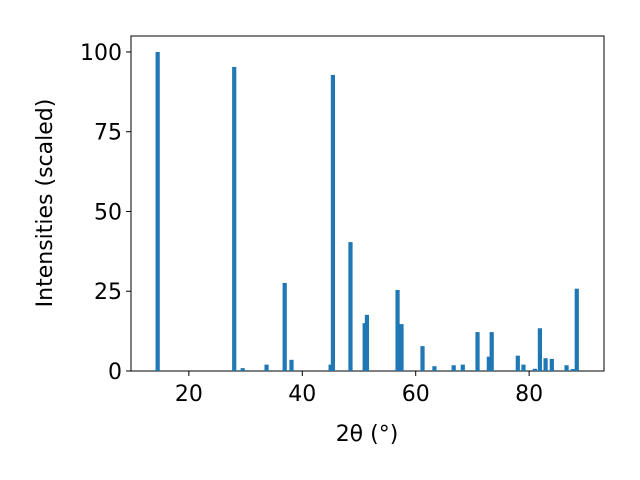 This screenshot has width=640, height=480. What do you see at coordinates (302, 394) in the screenshot?
I see `x-tick-label: 40` at bounding box center [302, 394].